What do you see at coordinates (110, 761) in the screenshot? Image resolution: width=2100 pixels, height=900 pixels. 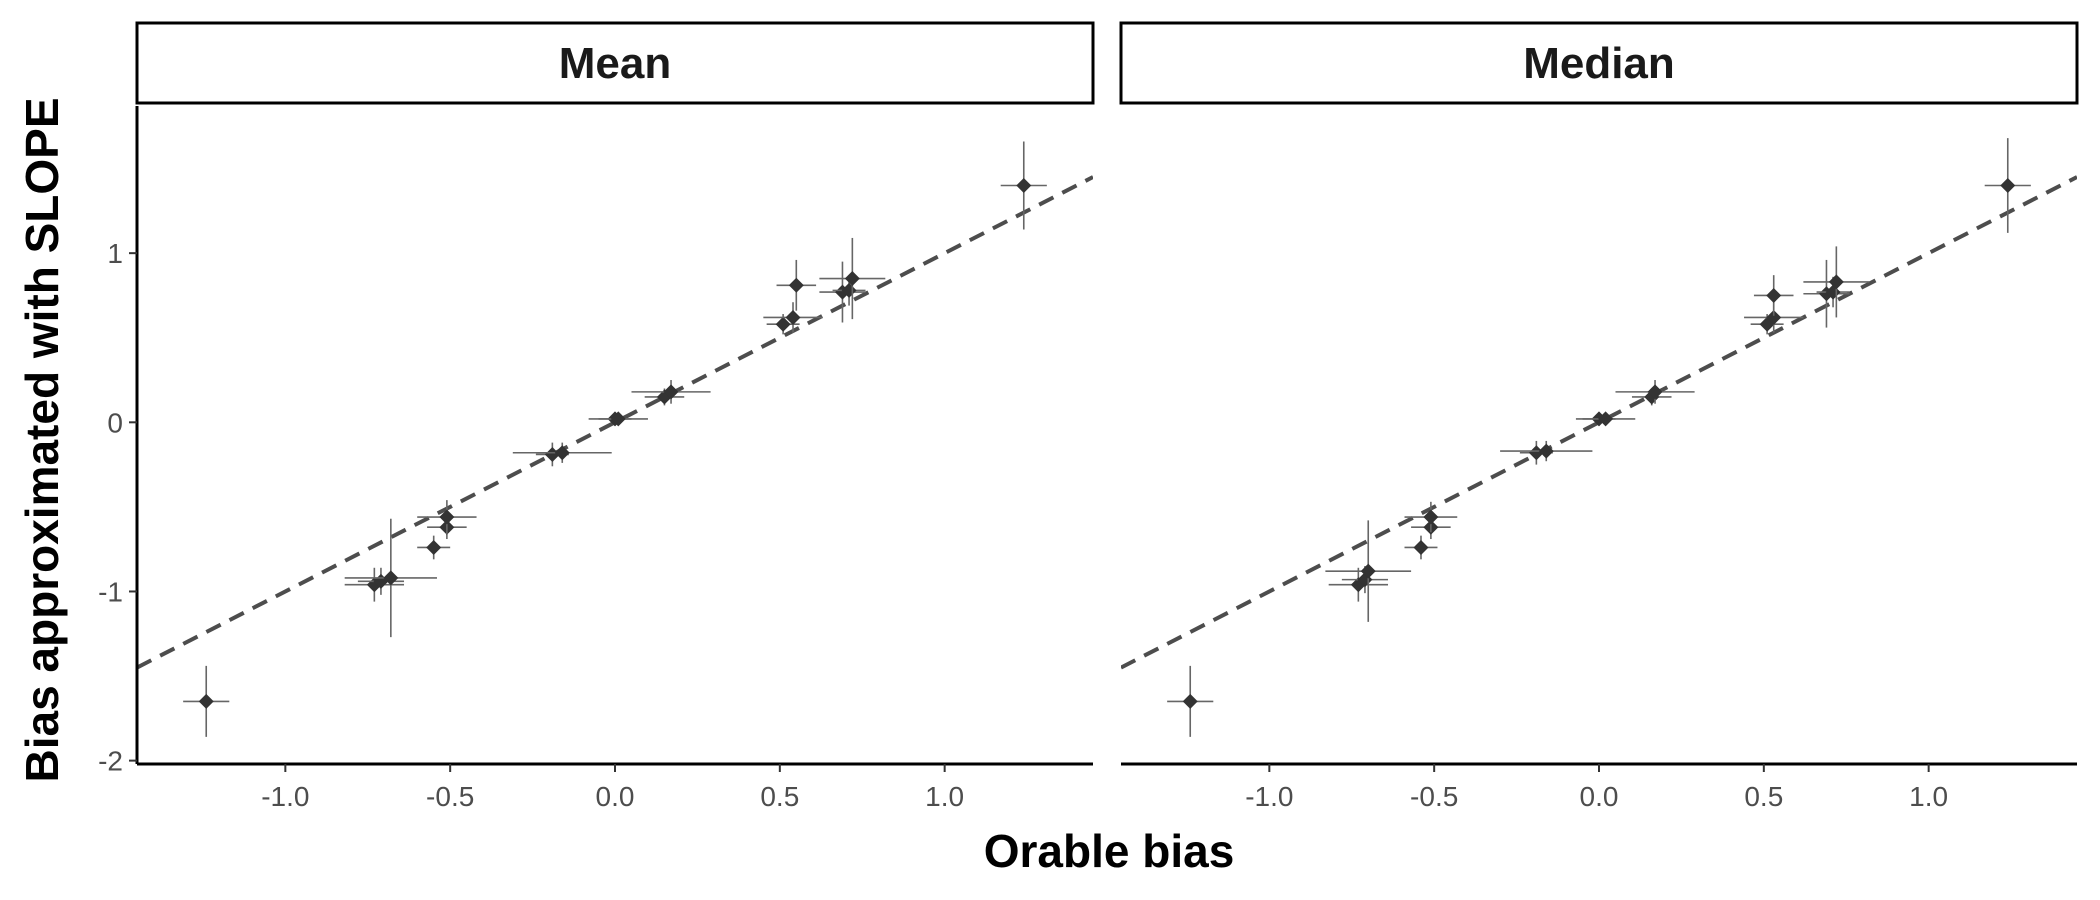 I see `y-tick-label: -2` at bounding box center [110, 761].